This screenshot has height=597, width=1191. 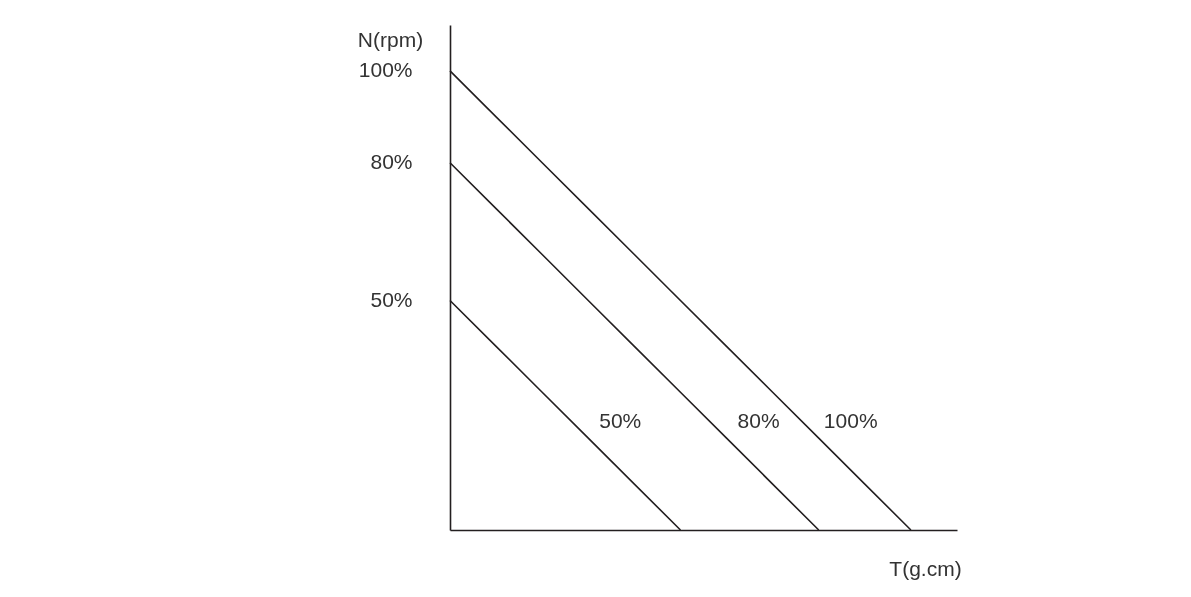 What do you see at coordinates (850, 421) in the screenshot?
I see `series-label: 100%` at bounding box center [850, 421].